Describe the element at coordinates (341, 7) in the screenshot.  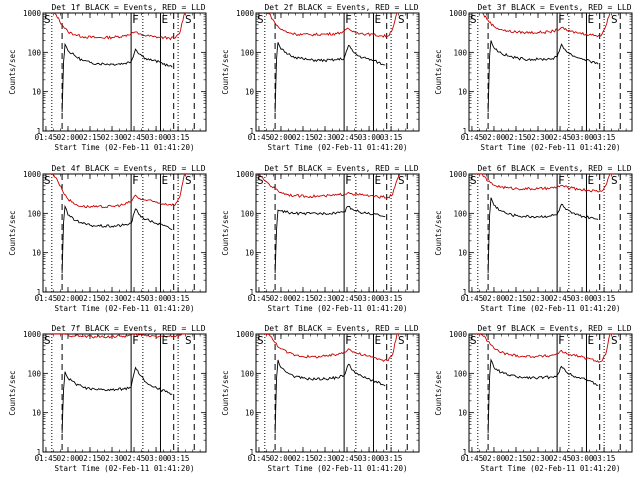
I see `chart-title: Det 2f BLACK = Events, RED = LLD` at that location.